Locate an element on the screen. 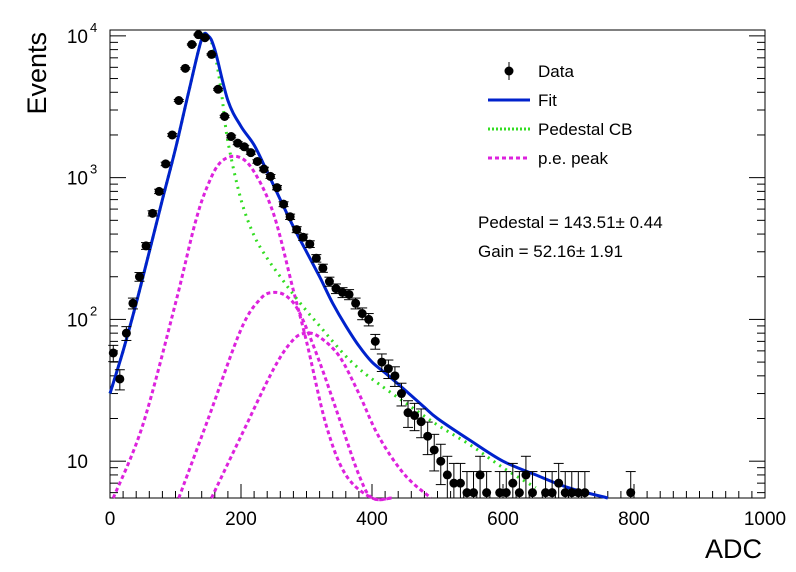 Image resolution: width=796 pixels, height=572 pixels. x-tick-label: 0 is located at coordinates (110, 519).